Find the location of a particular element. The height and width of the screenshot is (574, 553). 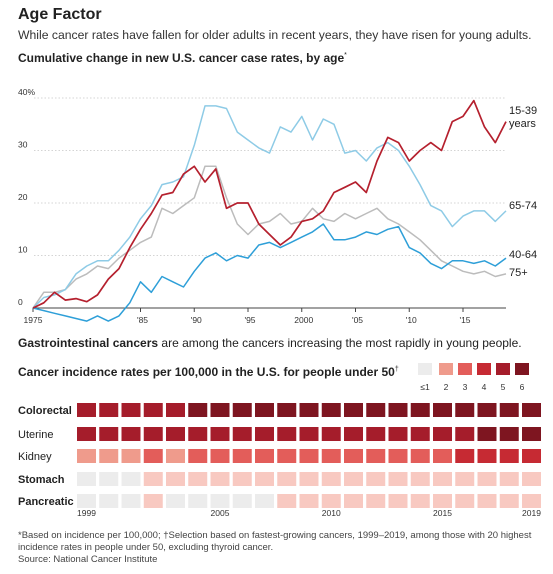

heatmap-x-tick-label: 1999 is located at coordinates (86, 513).